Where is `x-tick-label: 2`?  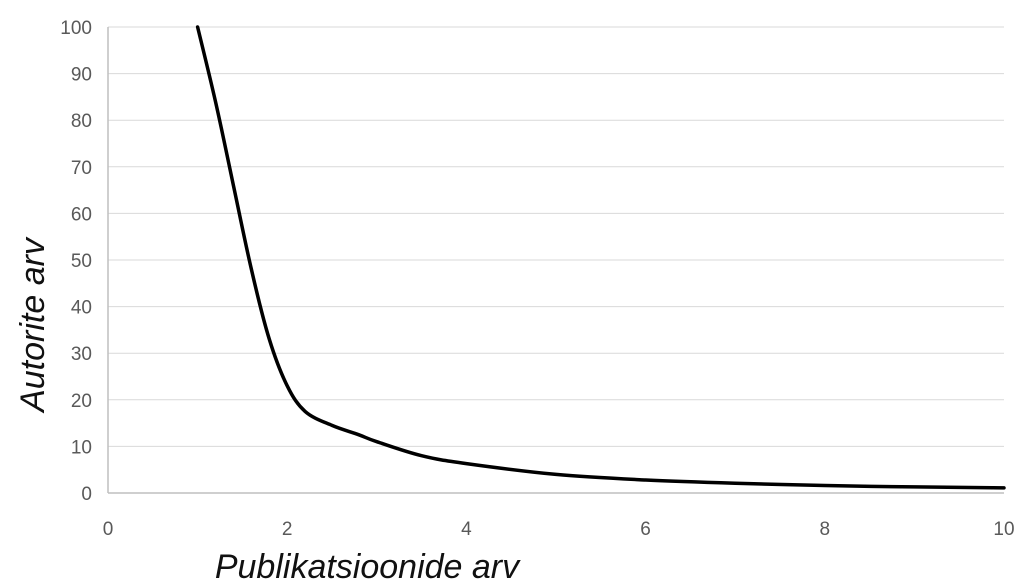 x-tick-label: 2 is located at coordinates (287, 529).